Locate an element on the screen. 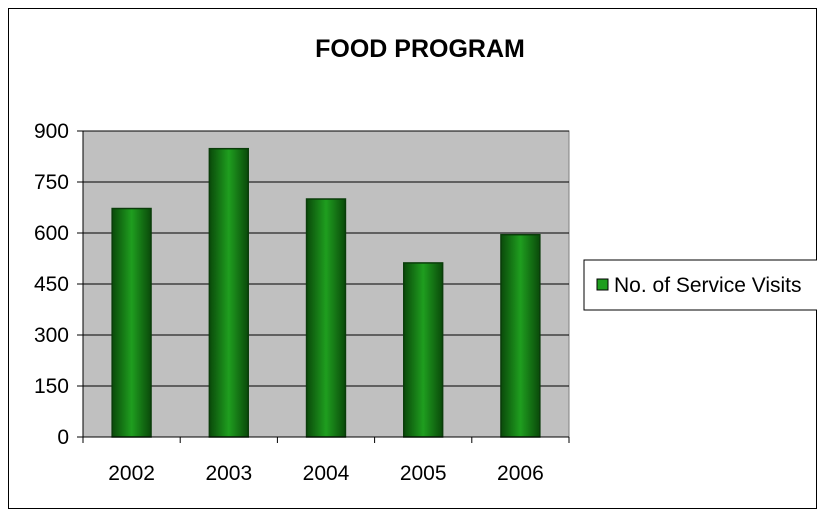 The image size is (817, 510). x-tick-label: 2003 is located at coordinates (228, 473).